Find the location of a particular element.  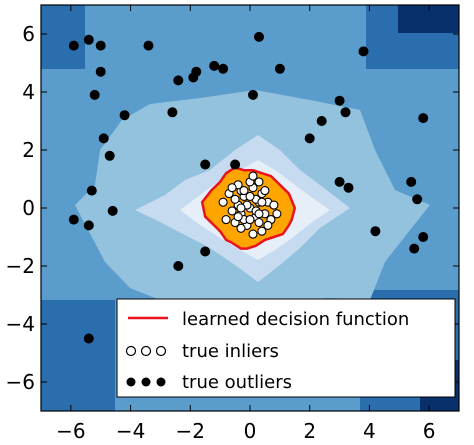

y-tick-label: 4 is located at coordinates (28, 92).